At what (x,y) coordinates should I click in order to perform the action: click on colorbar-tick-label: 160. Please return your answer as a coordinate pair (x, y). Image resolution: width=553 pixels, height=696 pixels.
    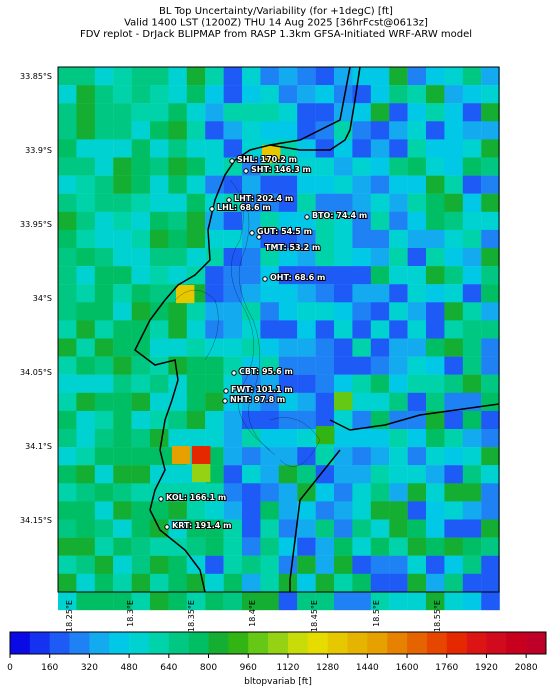
    Looking at the image, I should click on (49, 668).